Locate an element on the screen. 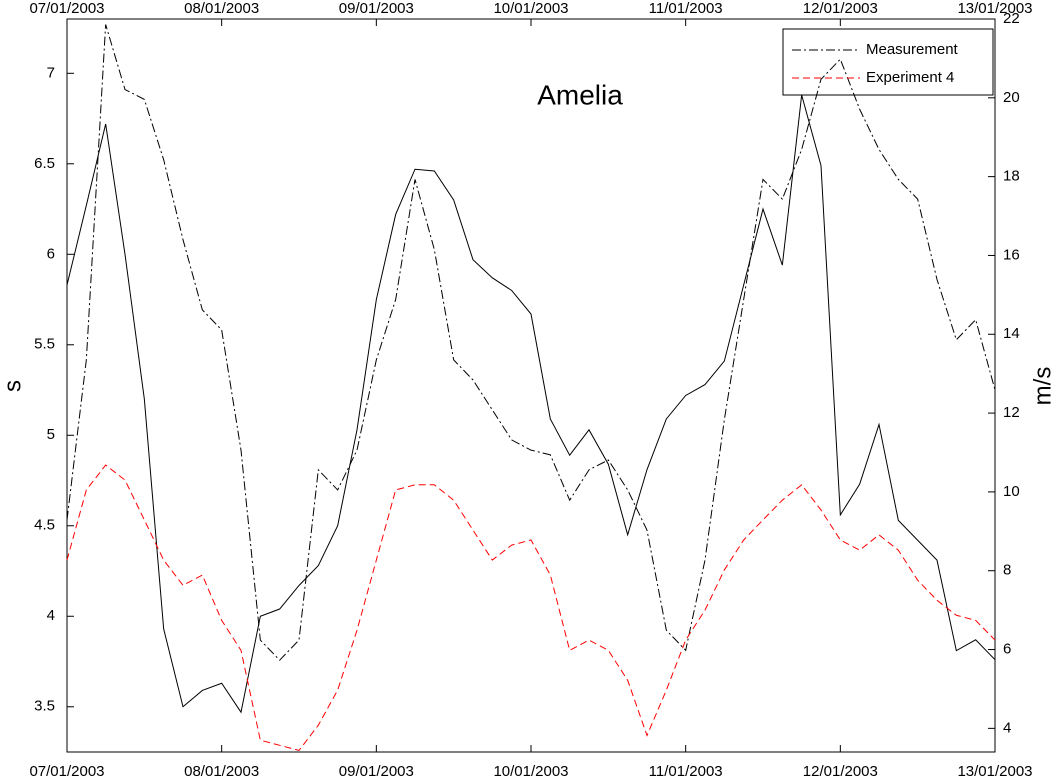 Image resolution: width=1058 pixels, height=782 pixels. x-tick-label: 09/01/2003 is located at coordinates (376, 771).